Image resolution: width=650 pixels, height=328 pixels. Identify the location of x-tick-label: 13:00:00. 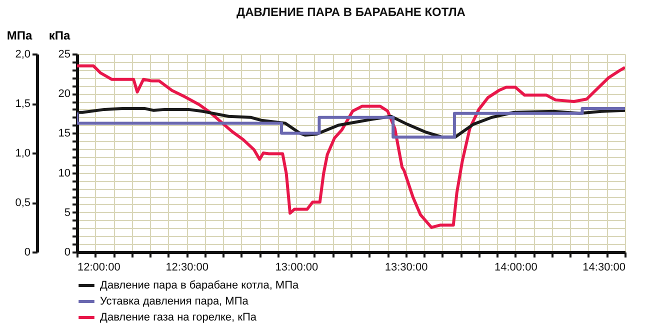
(296, 268).